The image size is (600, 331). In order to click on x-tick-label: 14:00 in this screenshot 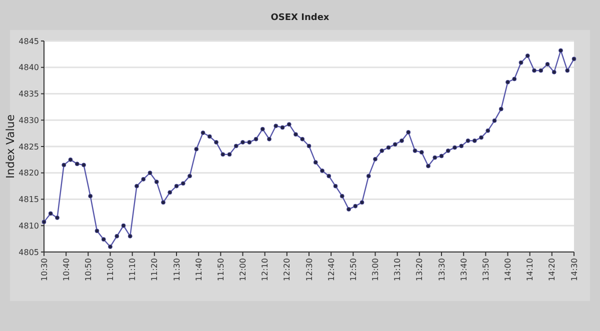, I will do `click(508, 270)`.